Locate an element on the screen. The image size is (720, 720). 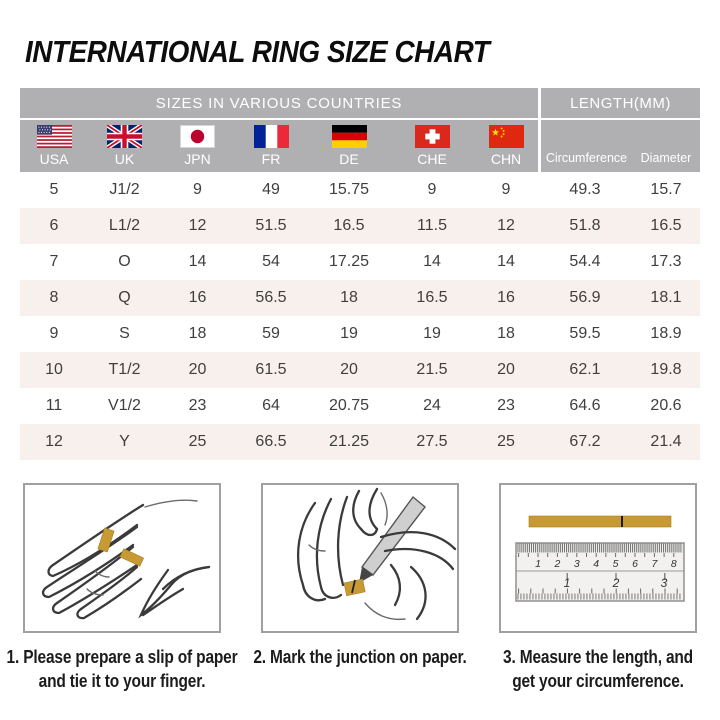
country-label: FR is located at coordinates (271, 159).